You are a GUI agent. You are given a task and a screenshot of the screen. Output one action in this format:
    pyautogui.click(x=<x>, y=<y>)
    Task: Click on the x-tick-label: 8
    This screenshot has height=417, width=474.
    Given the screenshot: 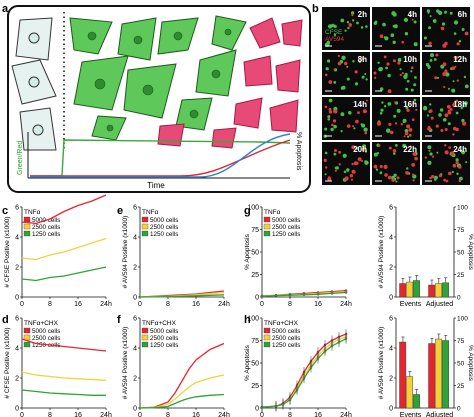 What is the action you would take?
    pyautogui.click(x=168, y=304)
    